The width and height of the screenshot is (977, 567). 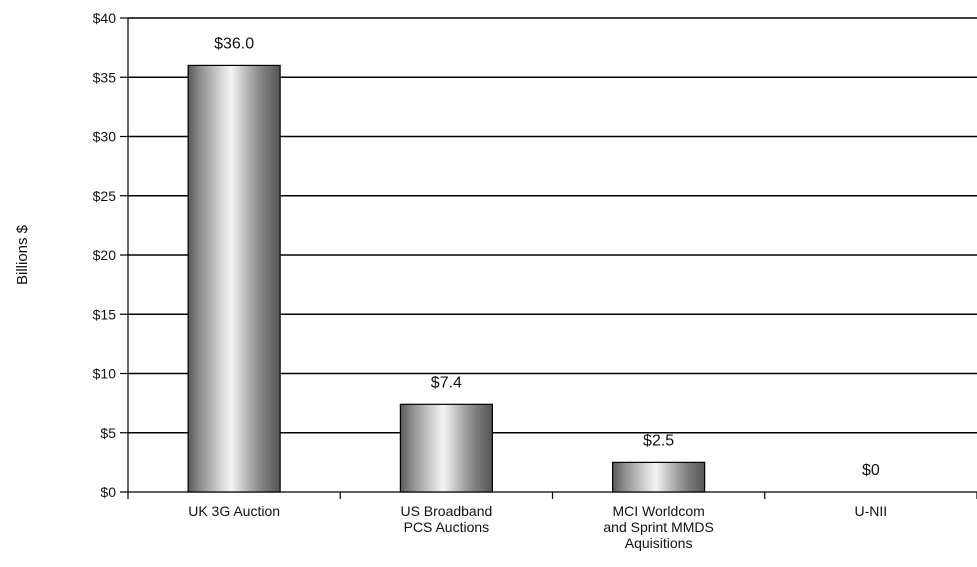 What do you see at coordinates (105, 255) in the screenshot?
I see `y-tick-label: $20` at bounding box center [105, 255].